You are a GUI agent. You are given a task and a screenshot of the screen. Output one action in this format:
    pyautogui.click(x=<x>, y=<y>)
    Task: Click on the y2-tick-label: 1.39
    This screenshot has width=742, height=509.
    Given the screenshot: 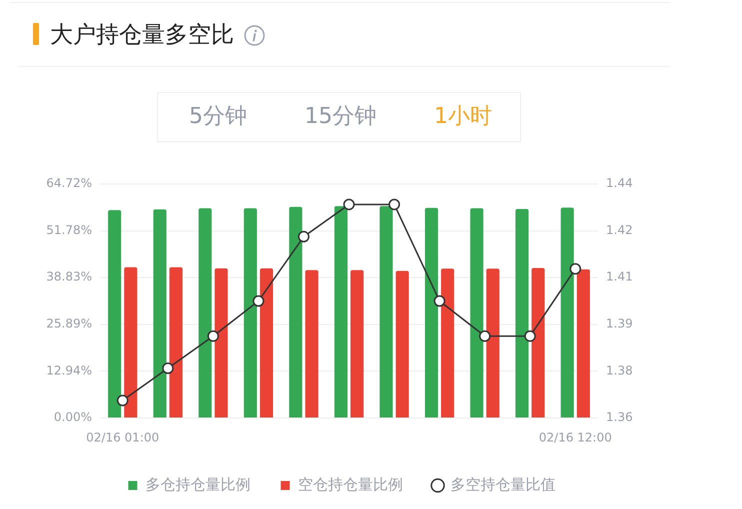 What is the action you would take?
    pyautogui.click(x=619, y=323)
    